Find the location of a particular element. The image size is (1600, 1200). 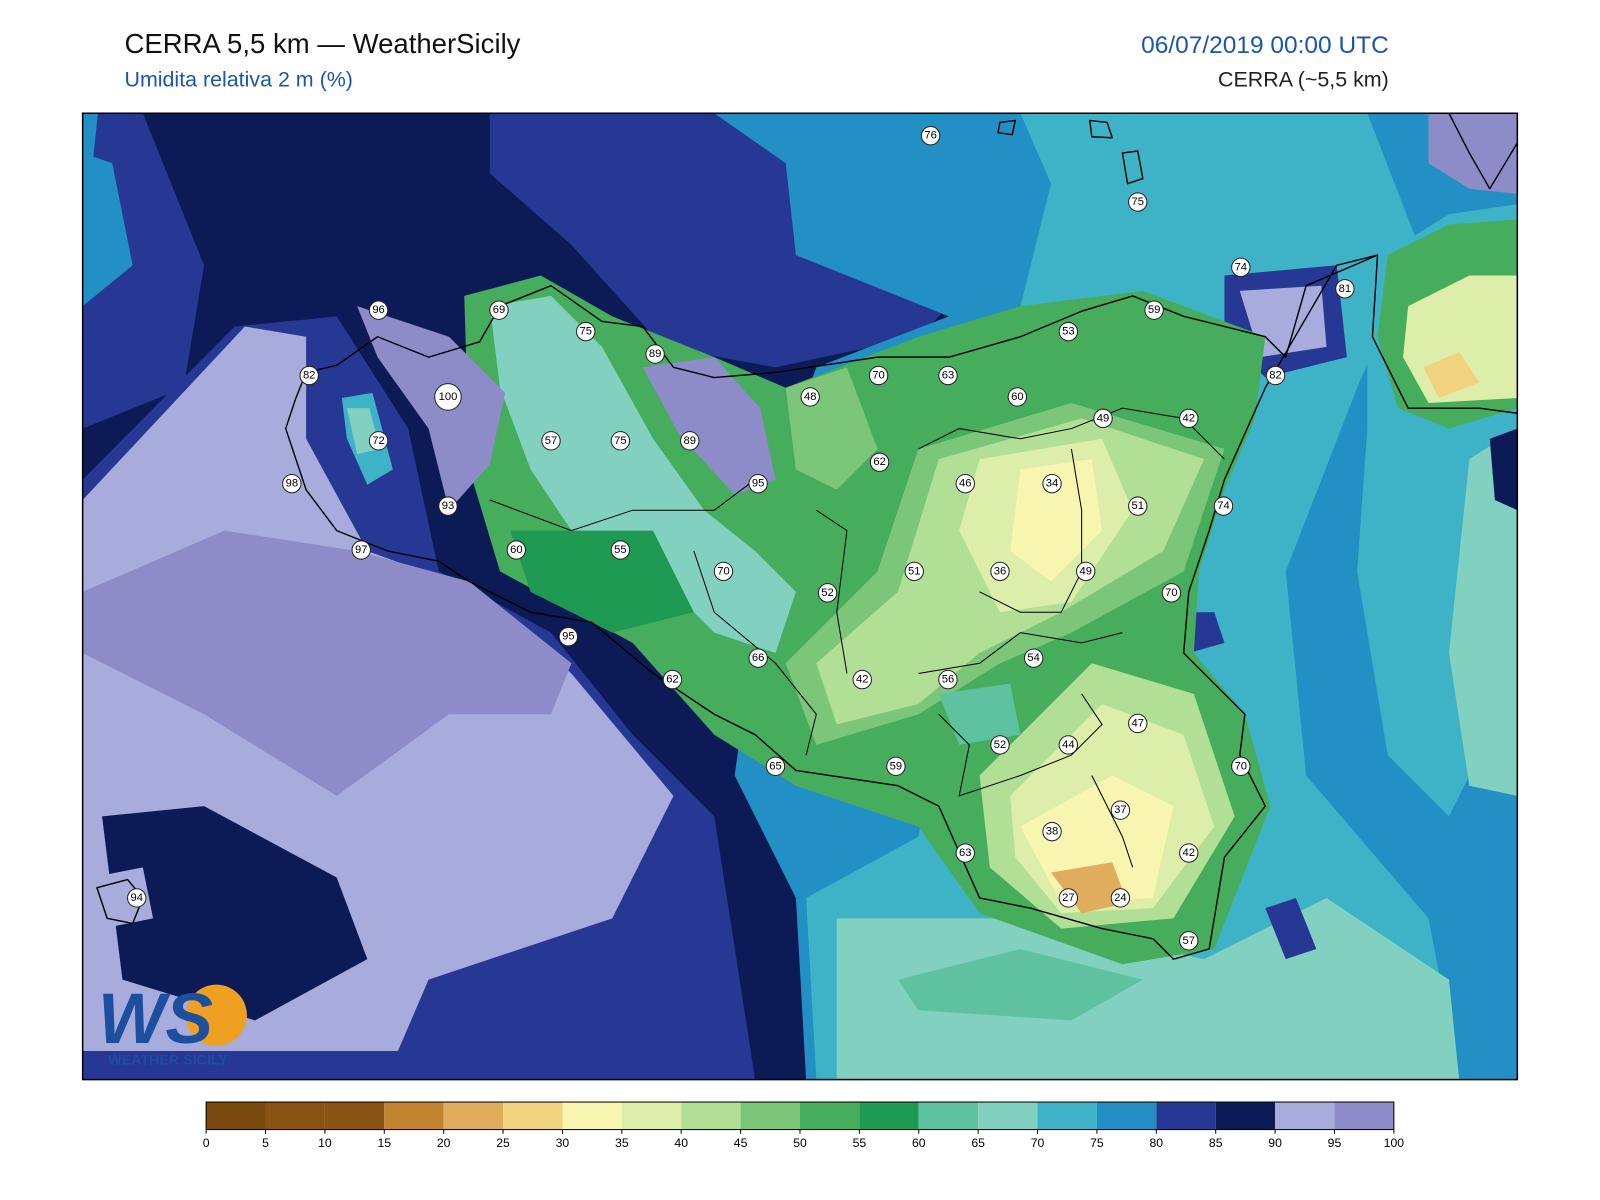

station-value: 93 is located at coordinates (448, 506).